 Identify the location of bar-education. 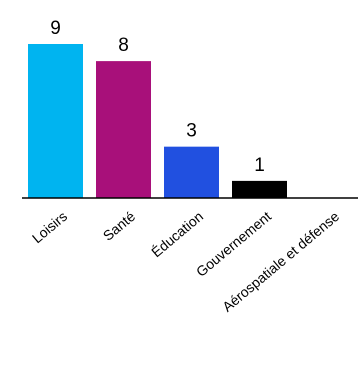
(191, 172).